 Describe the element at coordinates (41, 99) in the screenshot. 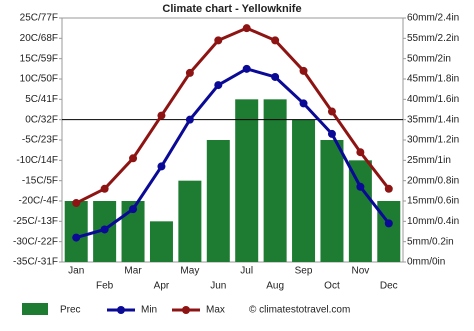

I see `y-tick-label: 5C/41F` at that location.